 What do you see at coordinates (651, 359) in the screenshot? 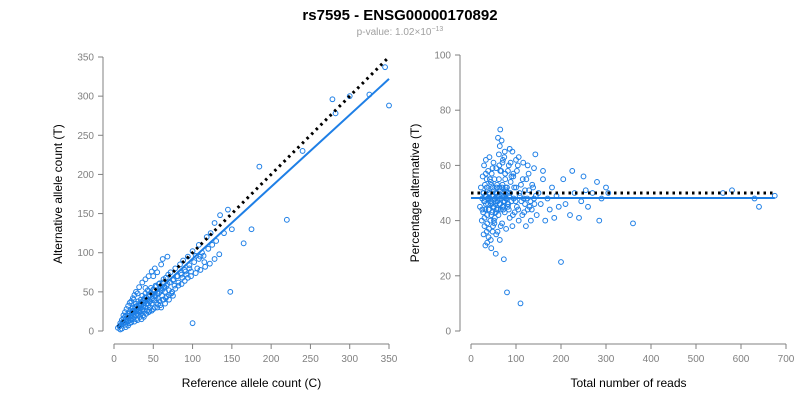
I see `right-x-tick-label: 400` at bounding box center [651, 359].